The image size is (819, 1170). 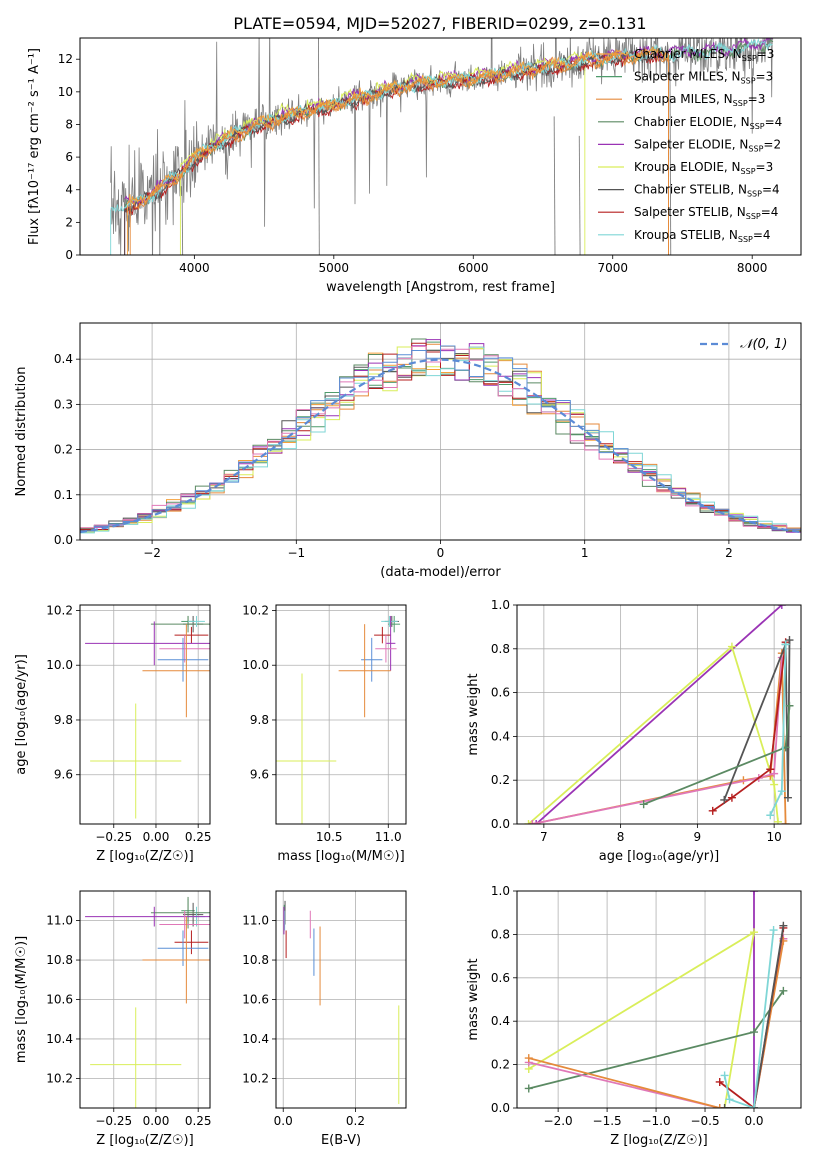 What do you see at coordinates (699, 100) in the screenshot?
I see `legend-entry: Kroupa MILES, NSSP=3` at bounding box center [699, 100].